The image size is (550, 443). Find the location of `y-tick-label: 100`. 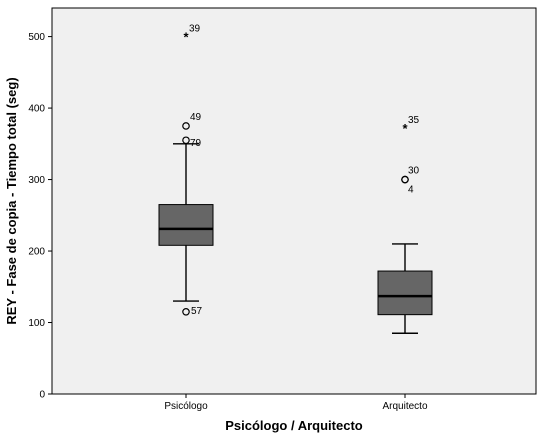

y-tick-label: 100 is located at coordinates (36, 323).